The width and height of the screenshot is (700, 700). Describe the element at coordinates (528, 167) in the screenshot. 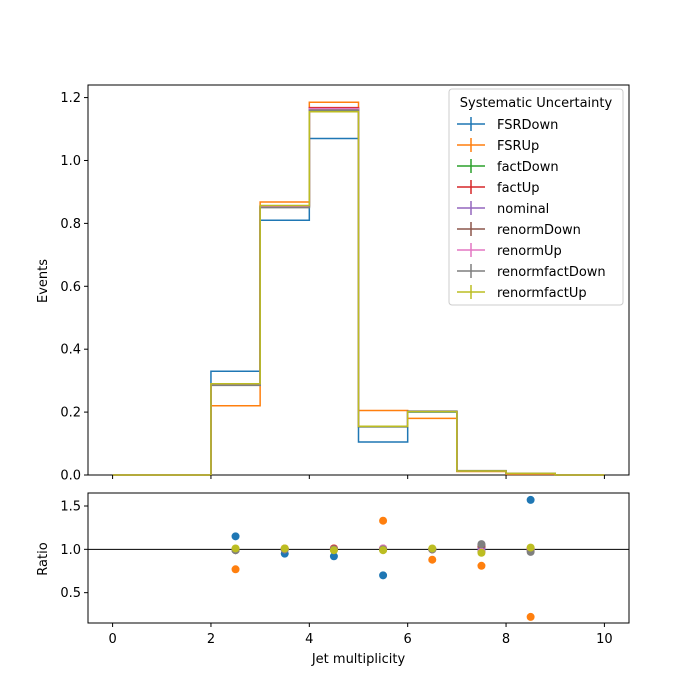

I see `legend-label: factDown` at that location.